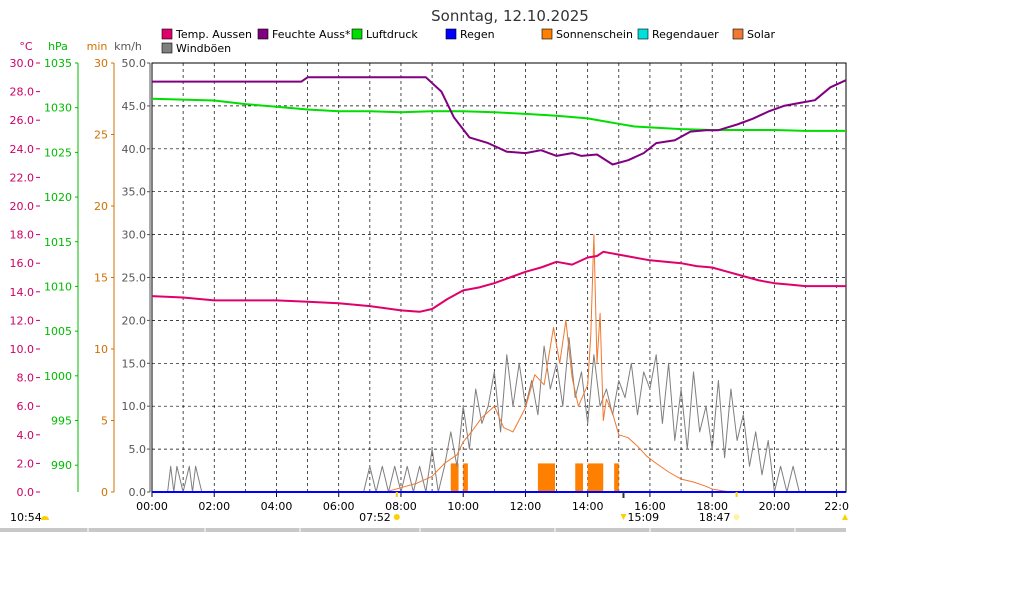  What do you see at coordinates (22, 120) in the screenshot?
I see `y-tick-label: 26.0` at bounding box center [22, 120].